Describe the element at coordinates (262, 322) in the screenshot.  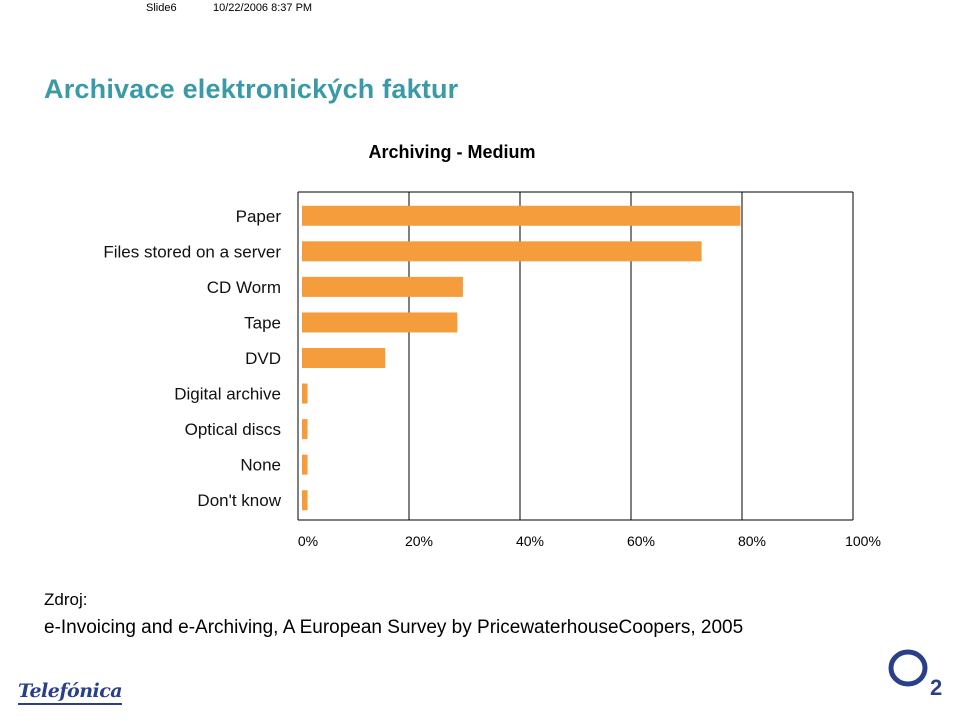
I see `category-label: Tape` at that location.